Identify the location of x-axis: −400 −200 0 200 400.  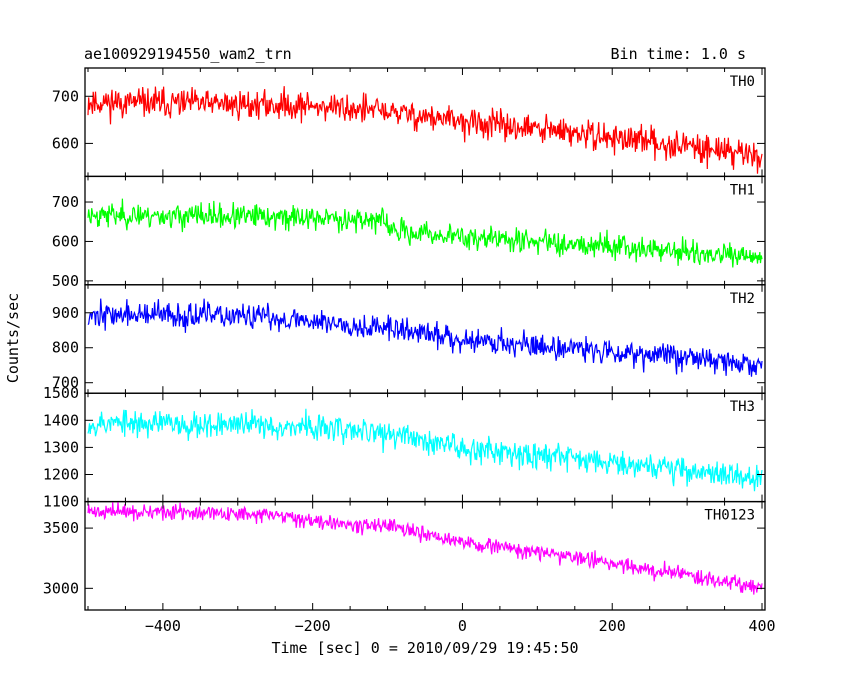
(460, 626).